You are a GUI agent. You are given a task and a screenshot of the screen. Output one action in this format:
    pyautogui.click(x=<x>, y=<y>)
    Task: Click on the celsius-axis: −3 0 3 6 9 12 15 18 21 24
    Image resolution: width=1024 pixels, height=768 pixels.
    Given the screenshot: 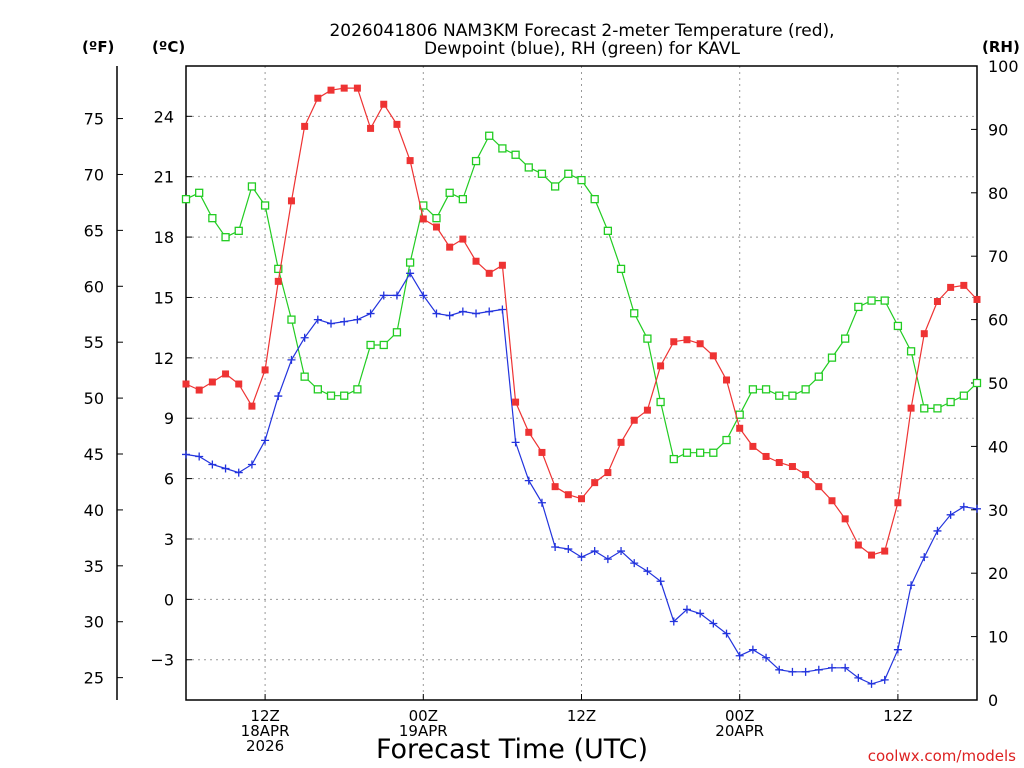 What is the action you would take?
    pyautogui.click(x=171, y=388)
    